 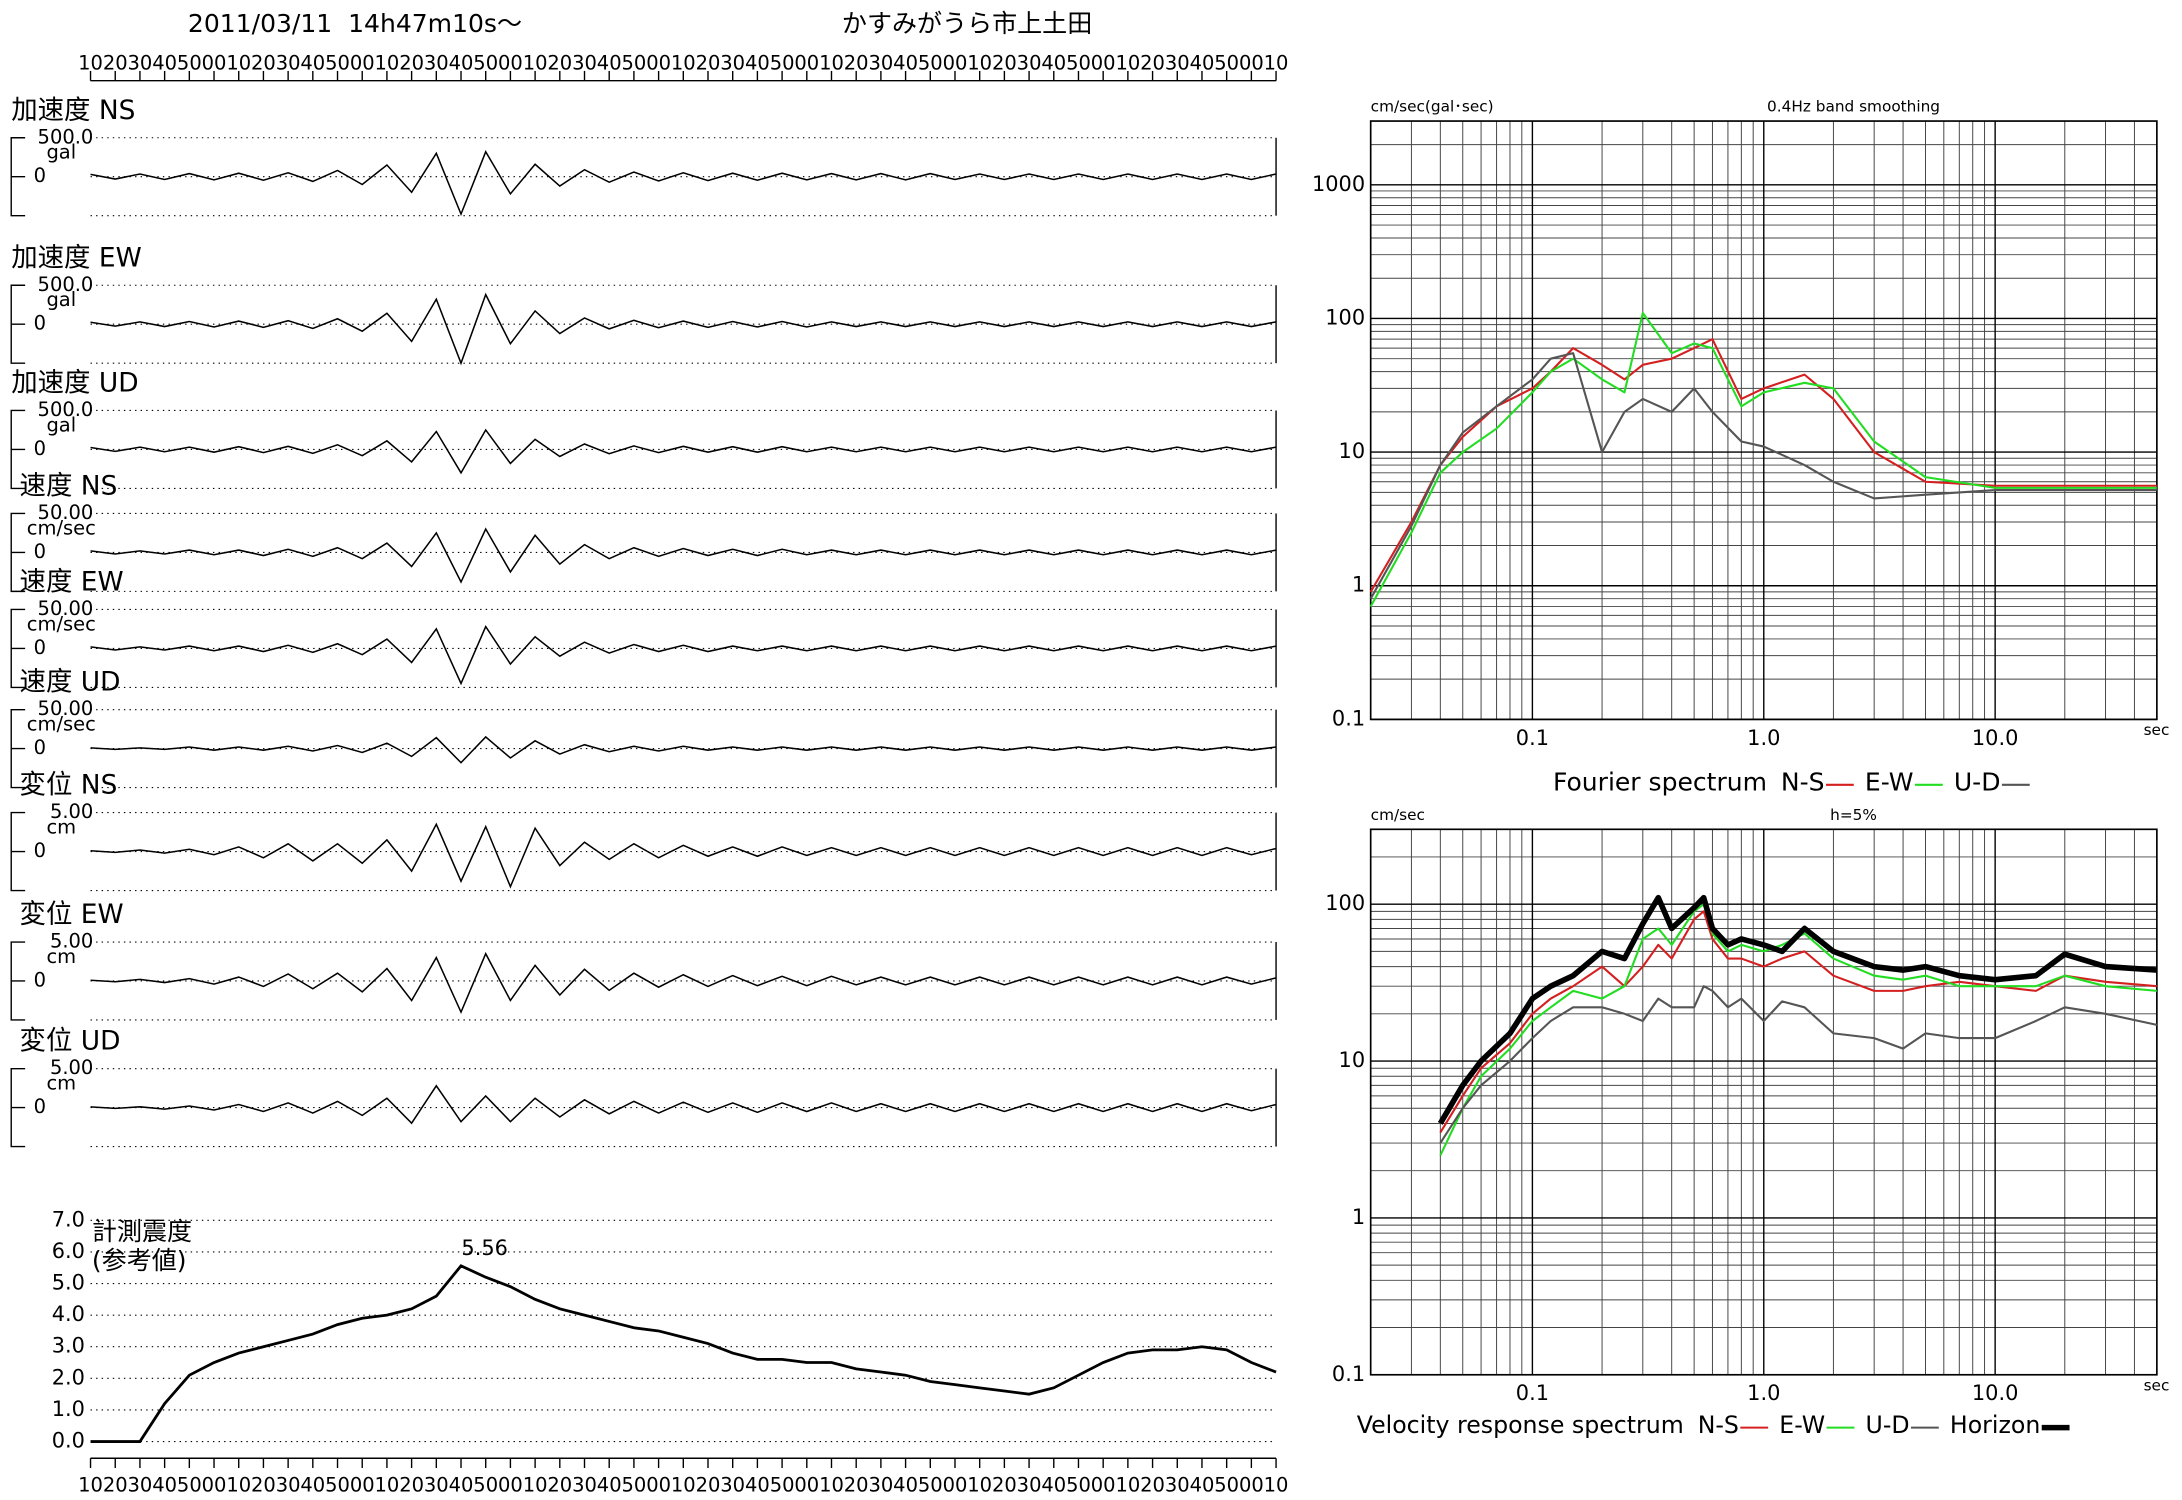 What do you see at coordinates (66, 512) in the screenshot?
I see `y-tick-label: 50.00` at bounding box center [66, 512].